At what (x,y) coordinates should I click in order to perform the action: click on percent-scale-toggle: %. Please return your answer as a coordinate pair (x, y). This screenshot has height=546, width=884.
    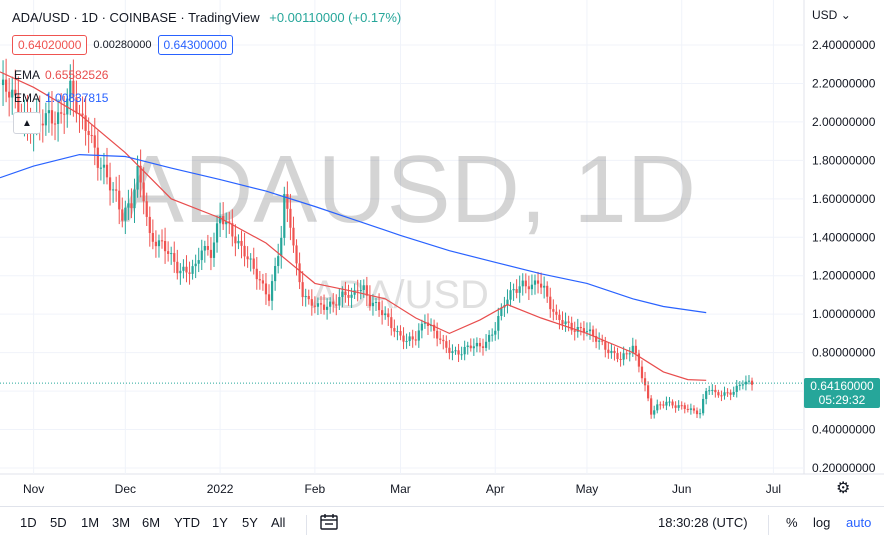
    Looking at the image, I should click on (792, 522).